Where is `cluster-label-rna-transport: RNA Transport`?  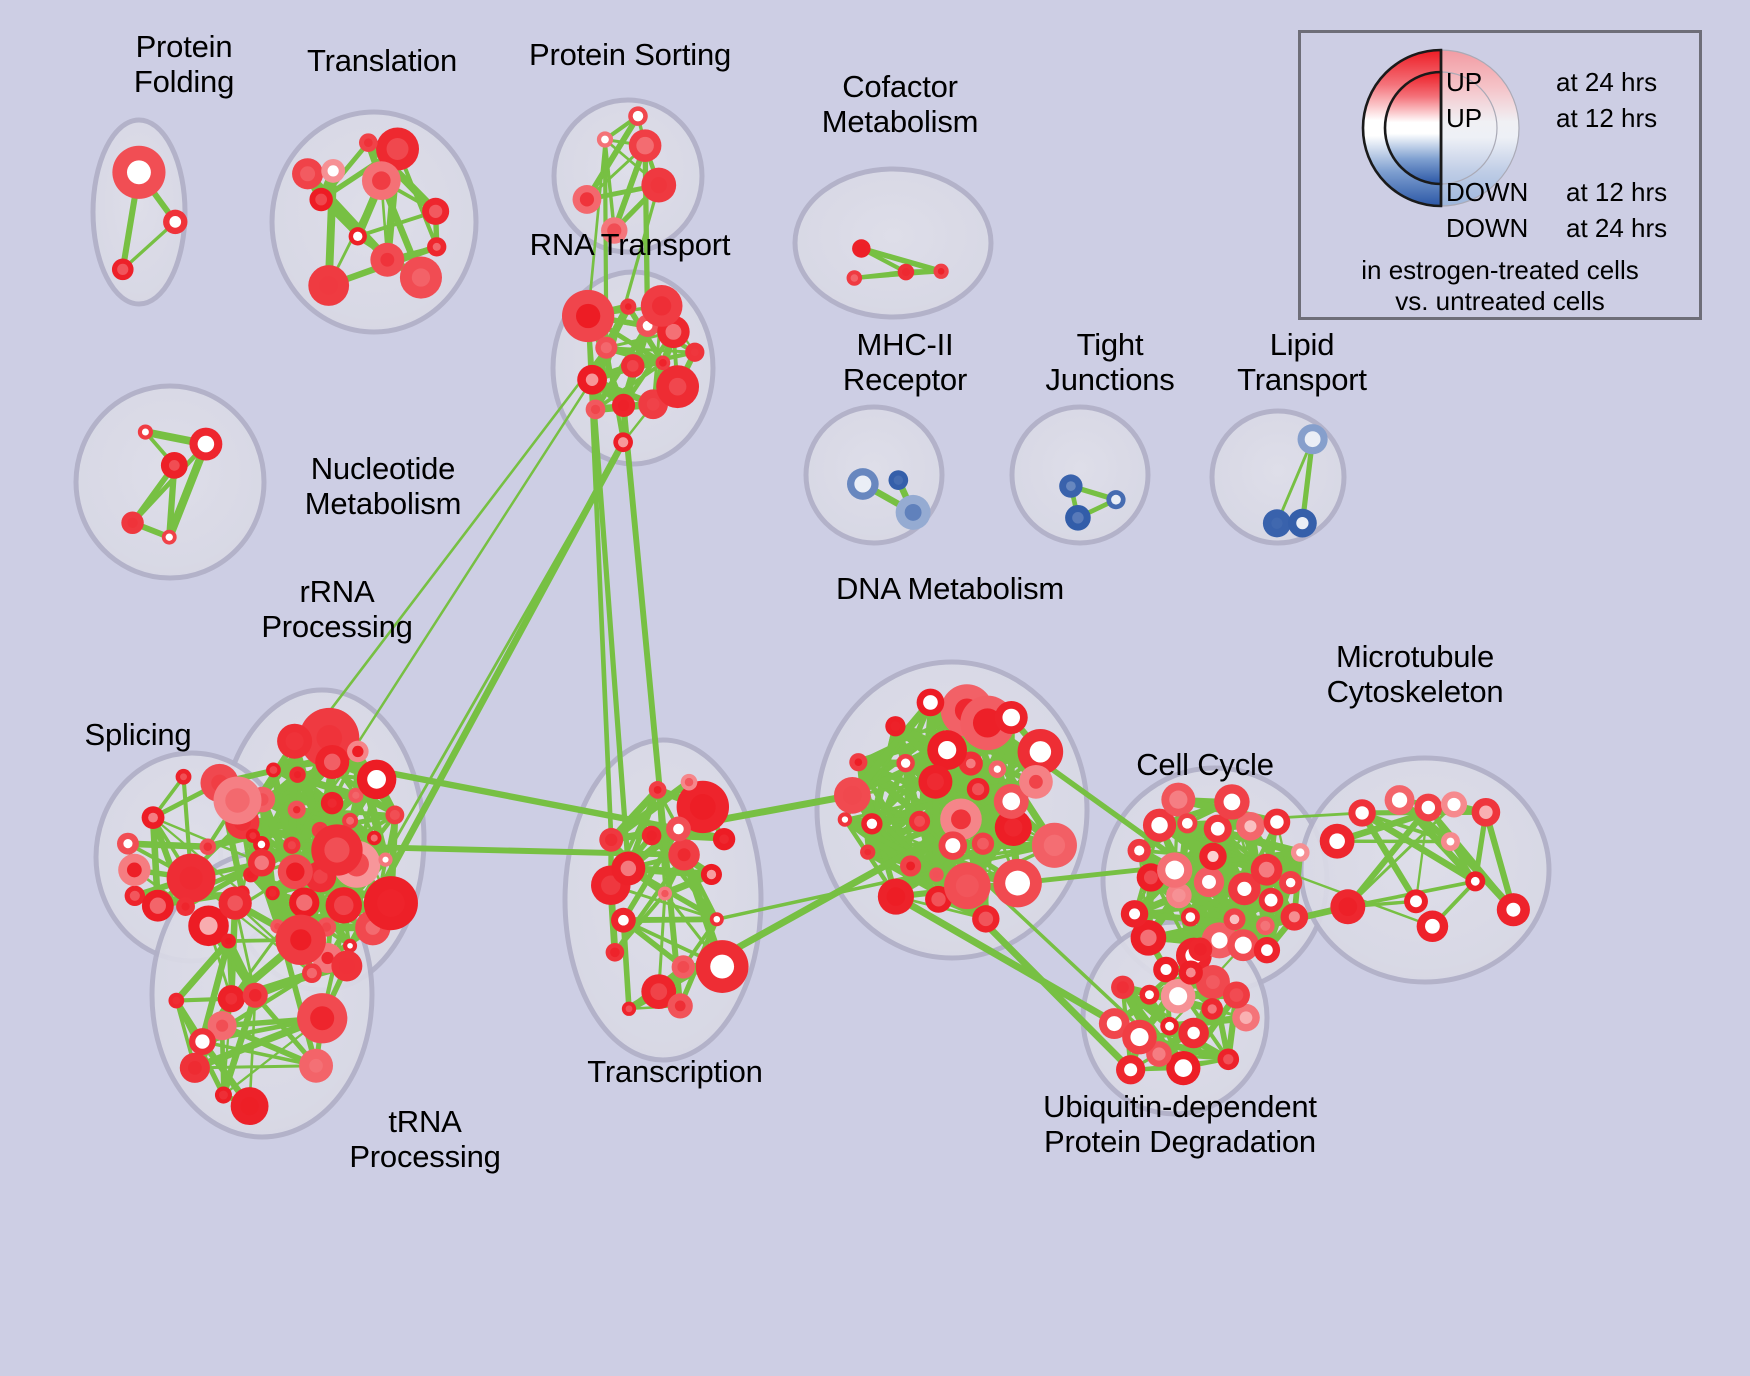 cluster-label-rna-transport: RNA Transport is located at coordinates (630, 244).